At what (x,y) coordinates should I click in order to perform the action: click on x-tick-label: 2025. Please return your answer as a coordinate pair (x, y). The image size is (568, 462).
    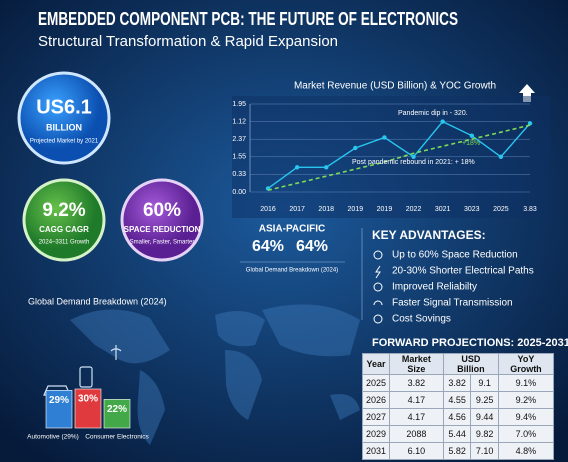
    Looking at the image, I should click on (501, 209).